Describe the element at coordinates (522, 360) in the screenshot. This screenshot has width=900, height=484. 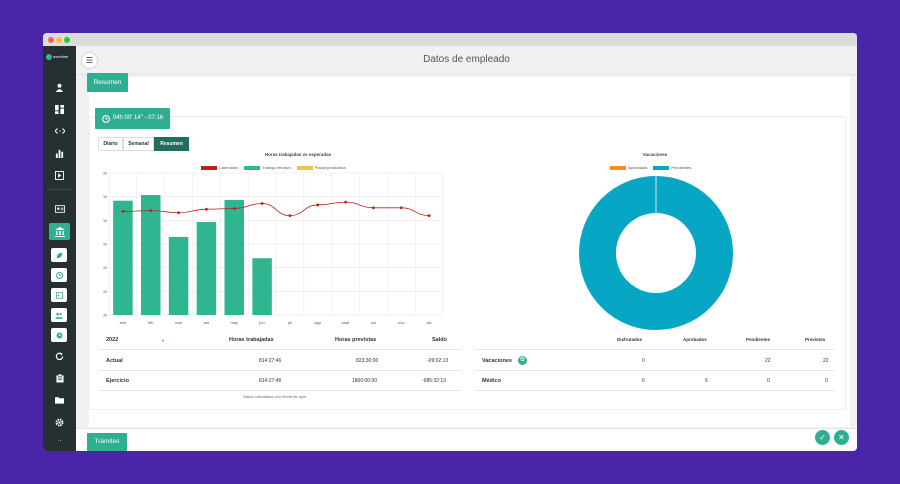
I see `leaf-icon: ✿` at that location.